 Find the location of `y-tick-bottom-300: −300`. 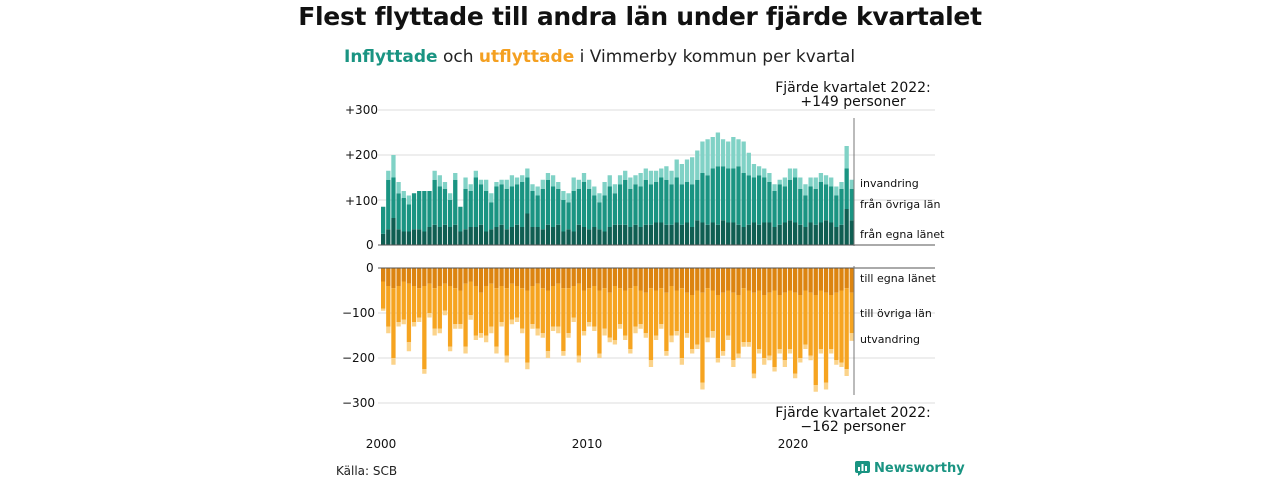

y-tick-bottom-300: −300 is located at coordinates (358, 403).